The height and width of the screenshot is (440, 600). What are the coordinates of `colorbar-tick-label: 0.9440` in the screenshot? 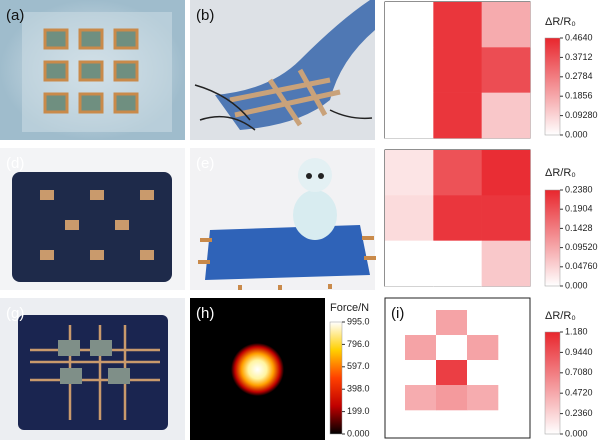 It's located at (579, 352).